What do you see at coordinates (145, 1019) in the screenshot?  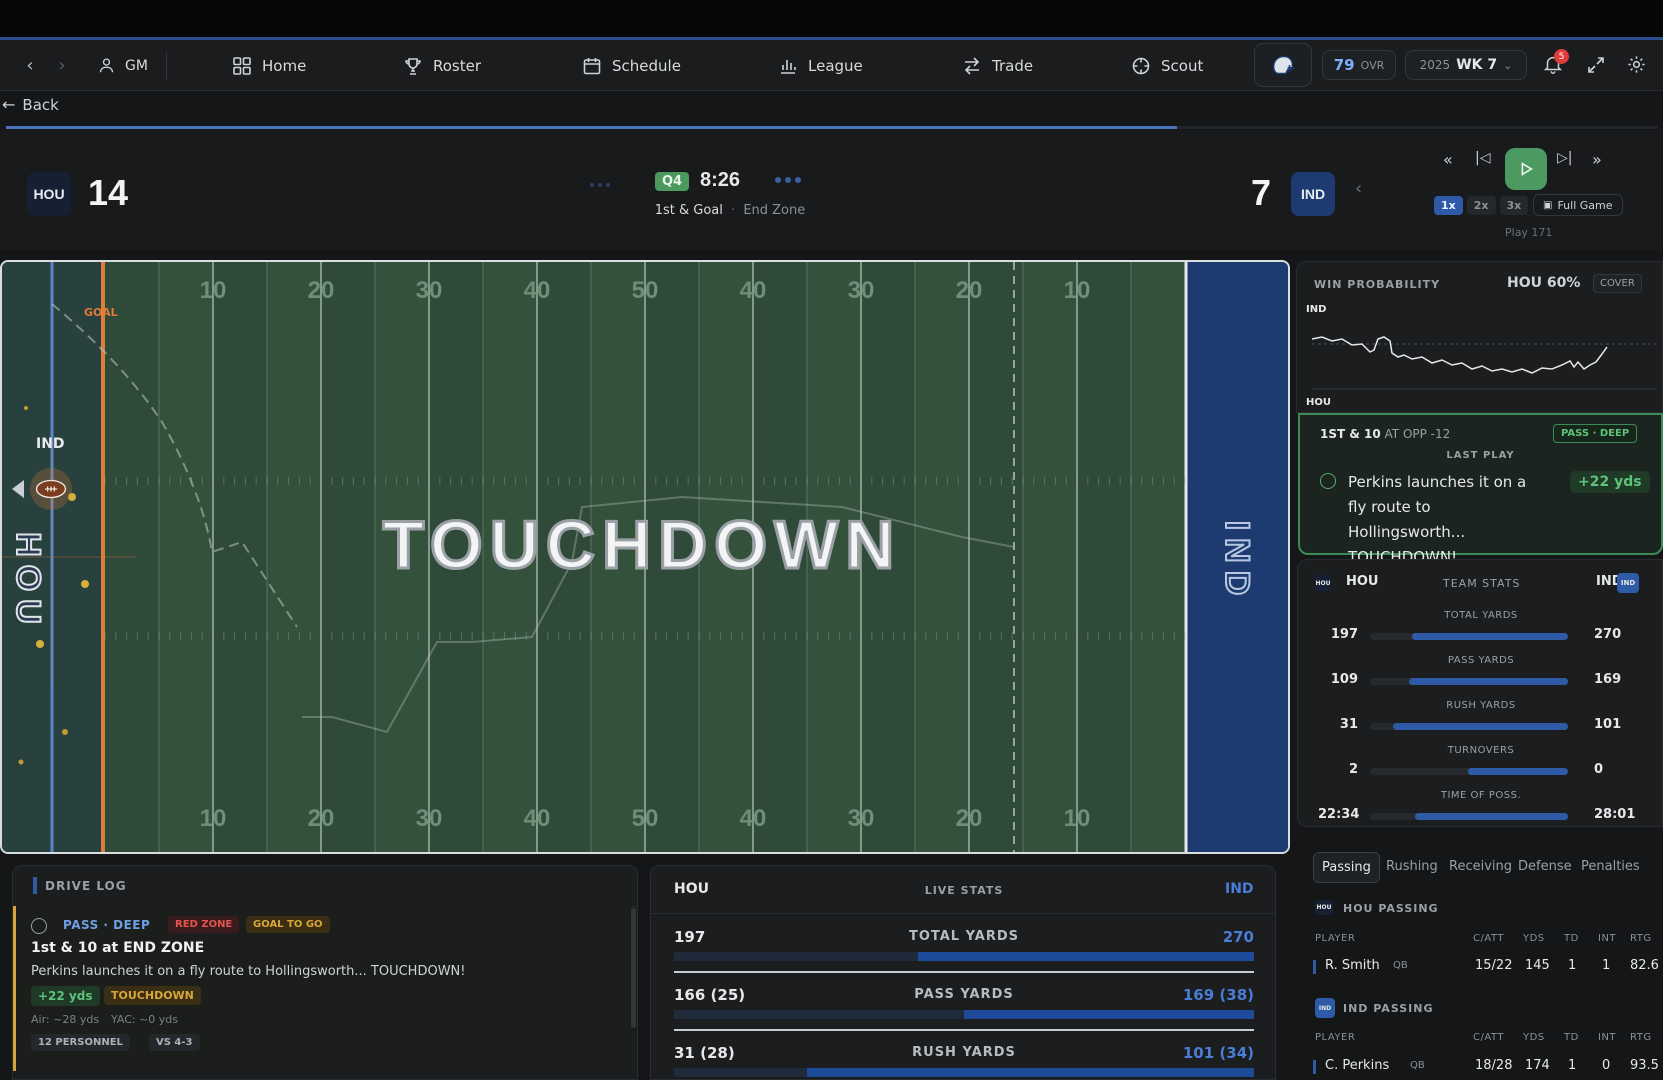 I see `entry-yac: YAC: ~0 yds` at bounding box center [145, 1019].